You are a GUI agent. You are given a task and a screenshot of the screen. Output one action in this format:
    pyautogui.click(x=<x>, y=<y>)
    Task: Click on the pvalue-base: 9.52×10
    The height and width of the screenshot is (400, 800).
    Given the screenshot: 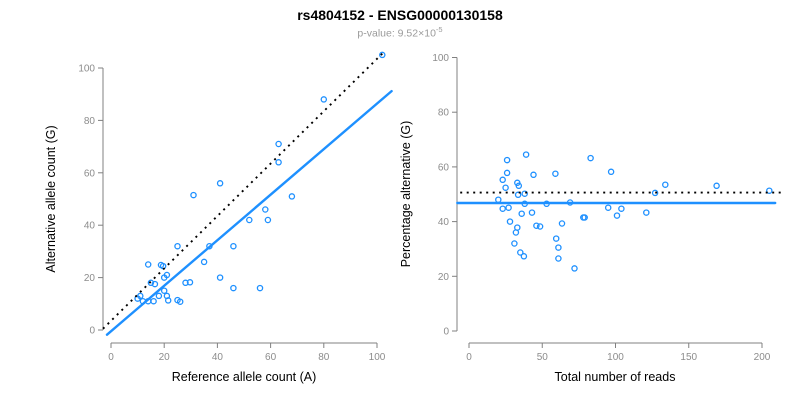 What is the action you would take?
    pyautogui.click(x=416, y=33)
    